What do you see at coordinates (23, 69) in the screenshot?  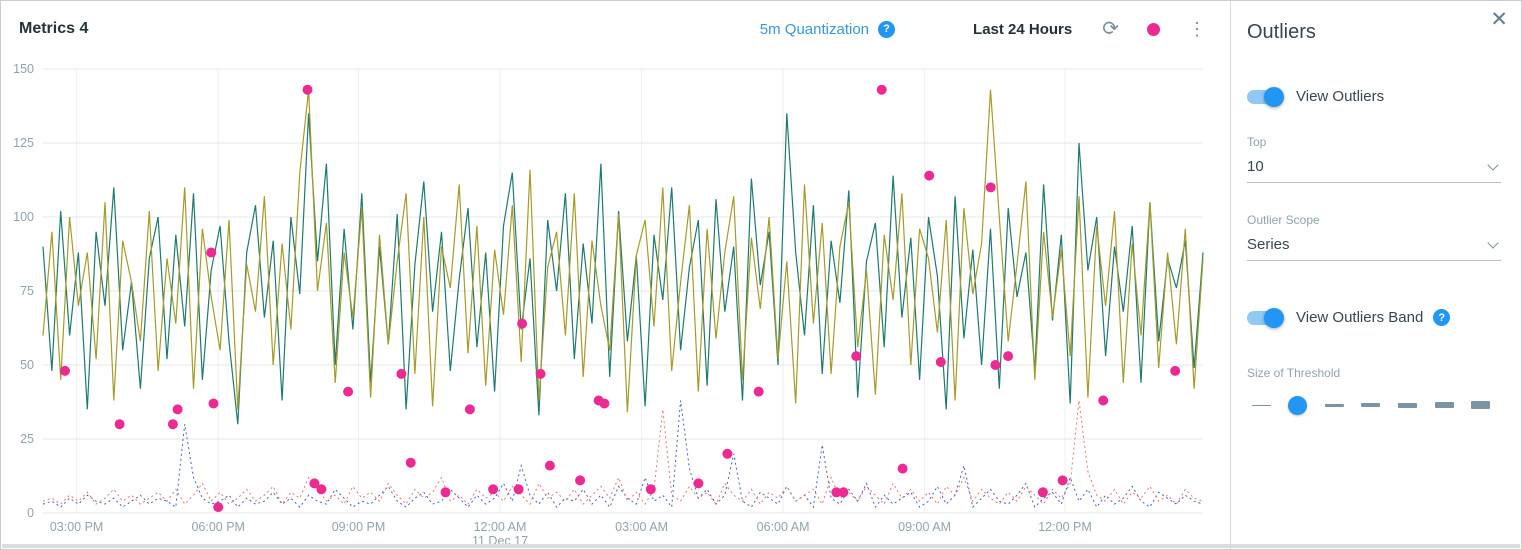 I see `svg-text: 150` at bounding box center [23, 69].